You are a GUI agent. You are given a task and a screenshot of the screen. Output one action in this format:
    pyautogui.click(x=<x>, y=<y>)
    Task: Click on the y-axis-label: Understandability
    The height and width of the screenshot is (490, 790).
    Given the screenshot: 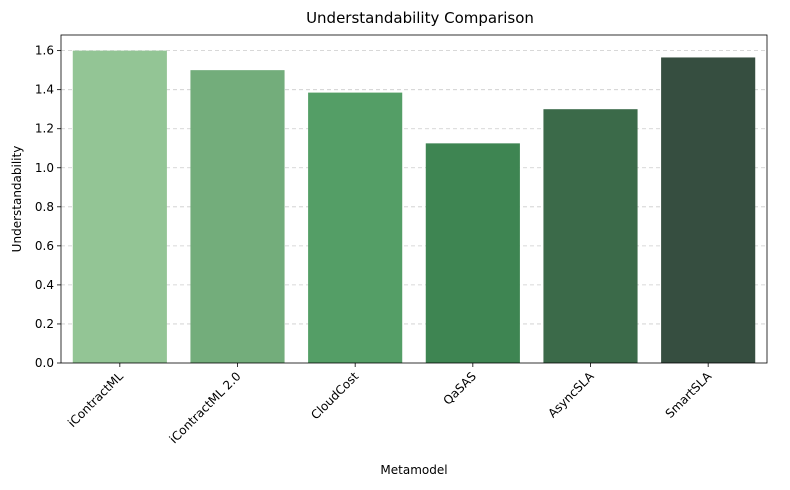 What is the action you would take?
    pyautogui.click(x=17, y=199)
    